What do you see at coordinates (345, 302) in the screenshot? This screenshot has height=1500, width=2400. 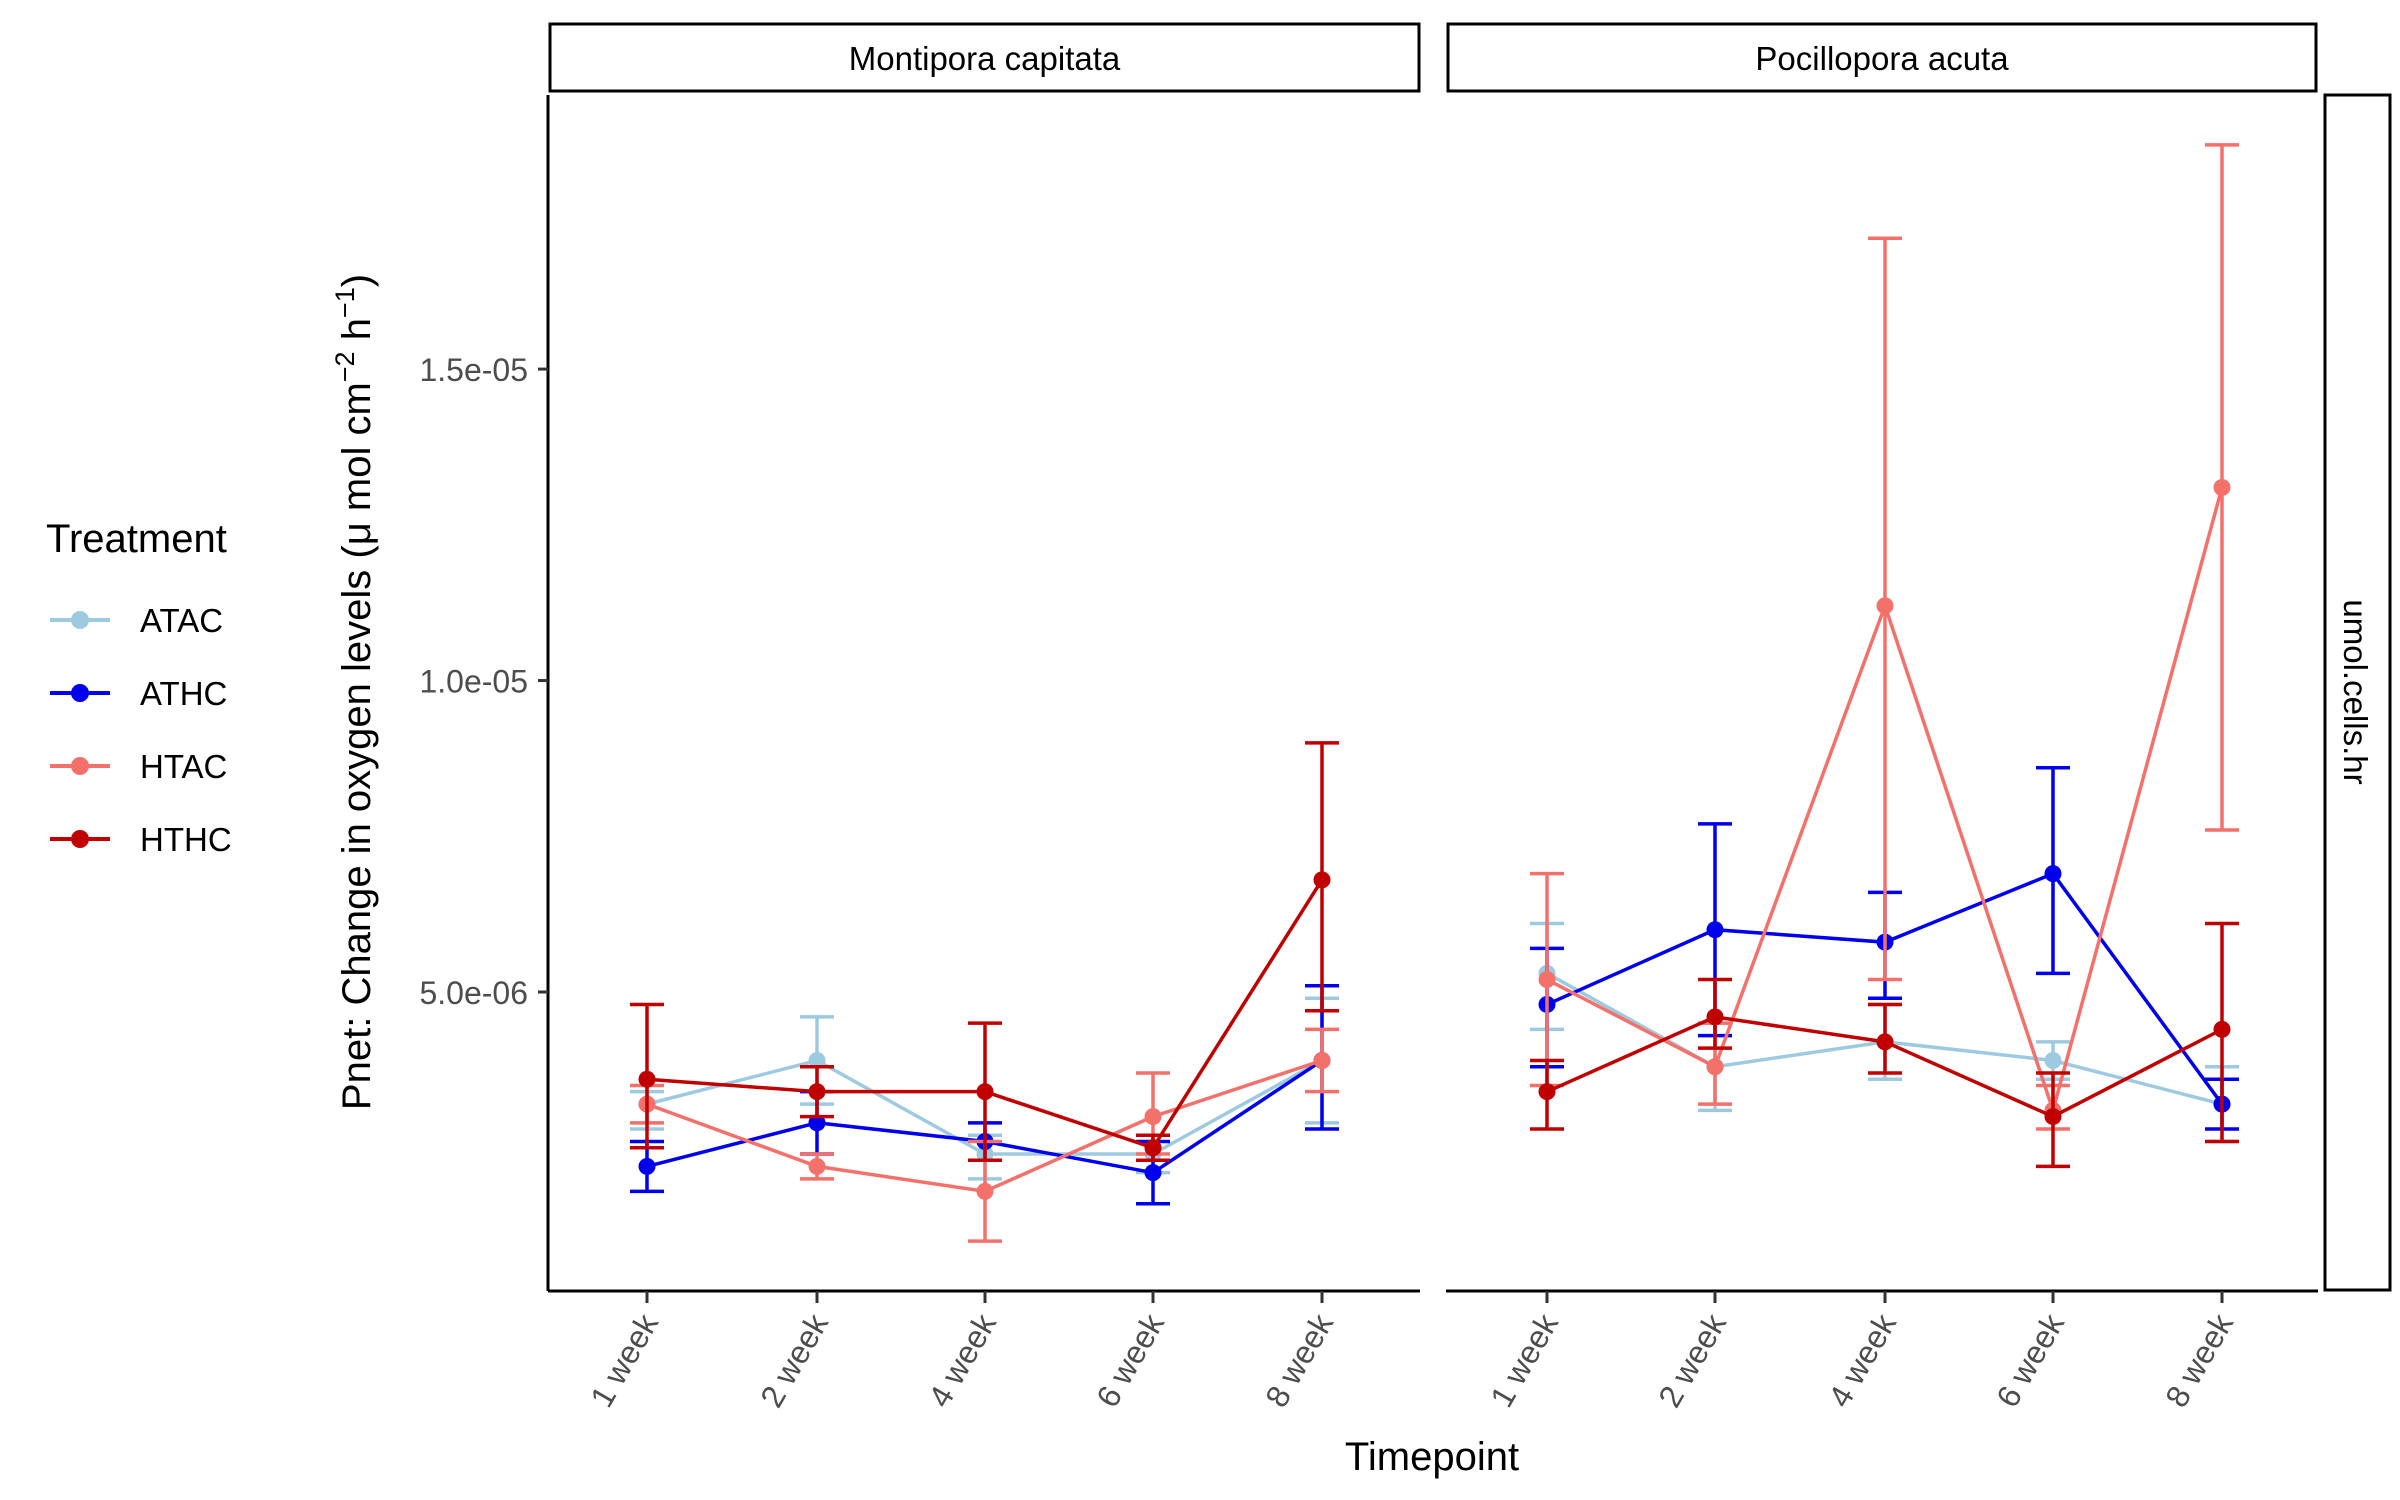 I see `y-title-sup2: −1` at bounding box center [345, 302].